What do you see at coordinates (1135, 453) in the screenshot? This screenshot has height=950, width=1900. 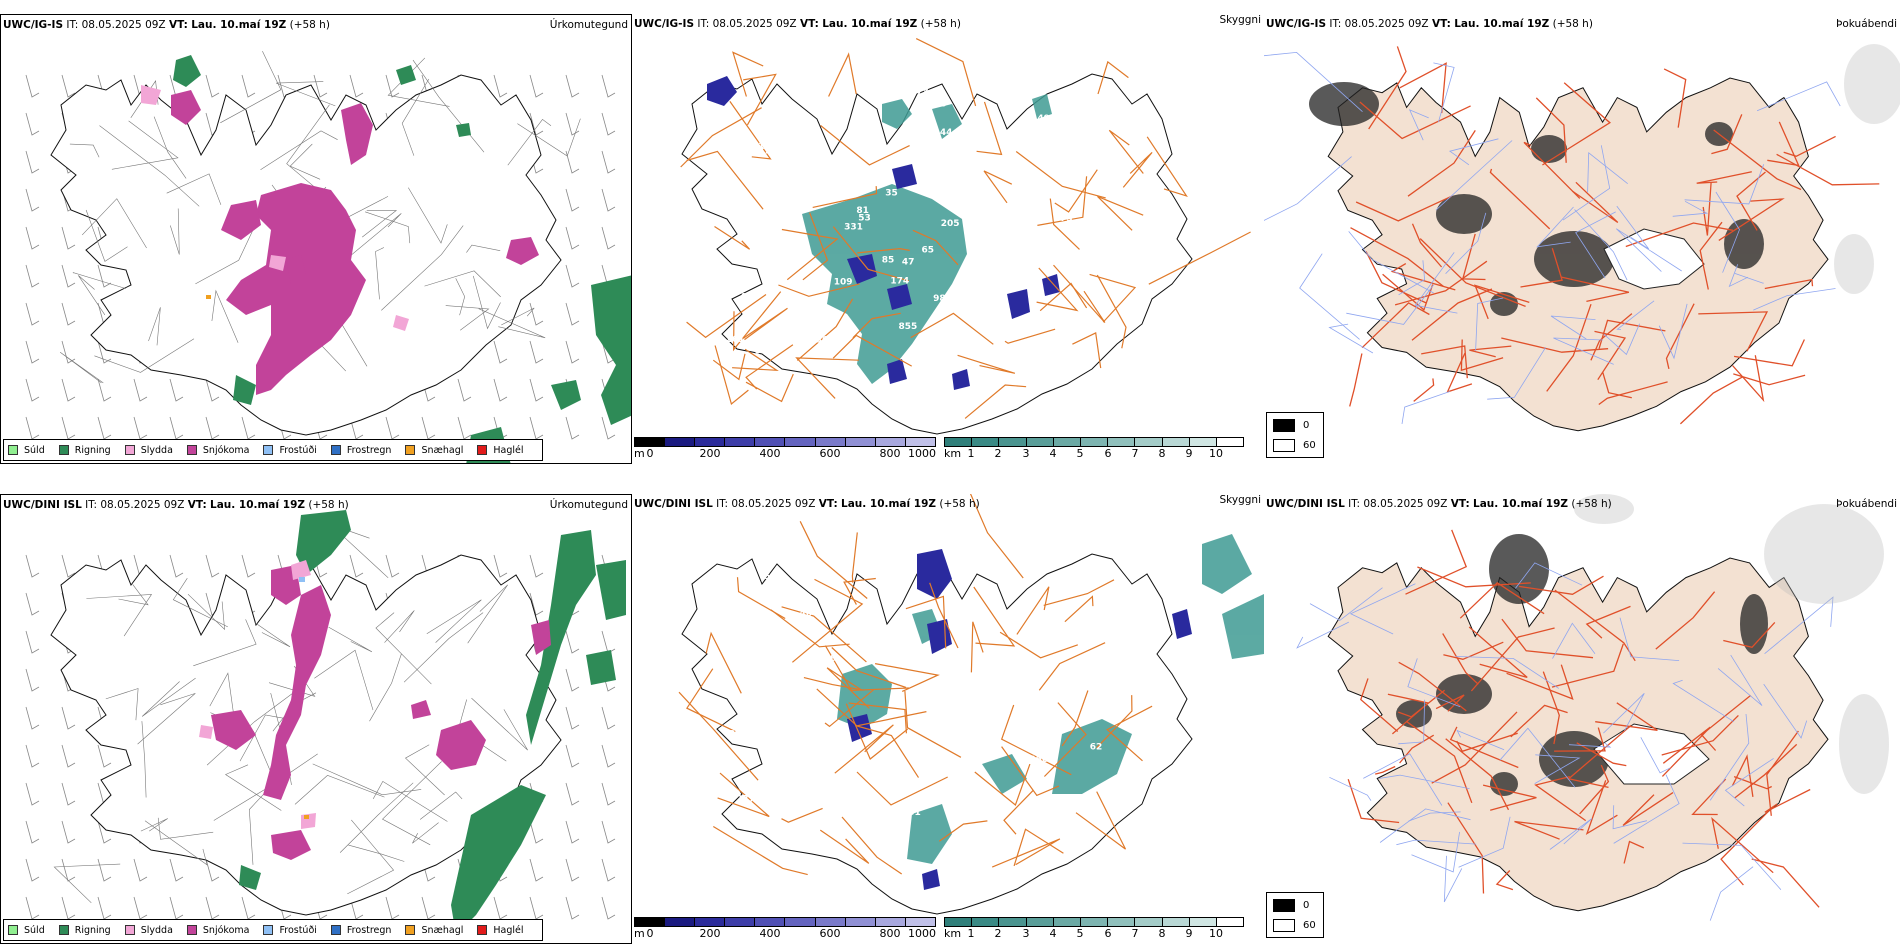 I see `tick-label: 7` at bounding box center [1135, 453].